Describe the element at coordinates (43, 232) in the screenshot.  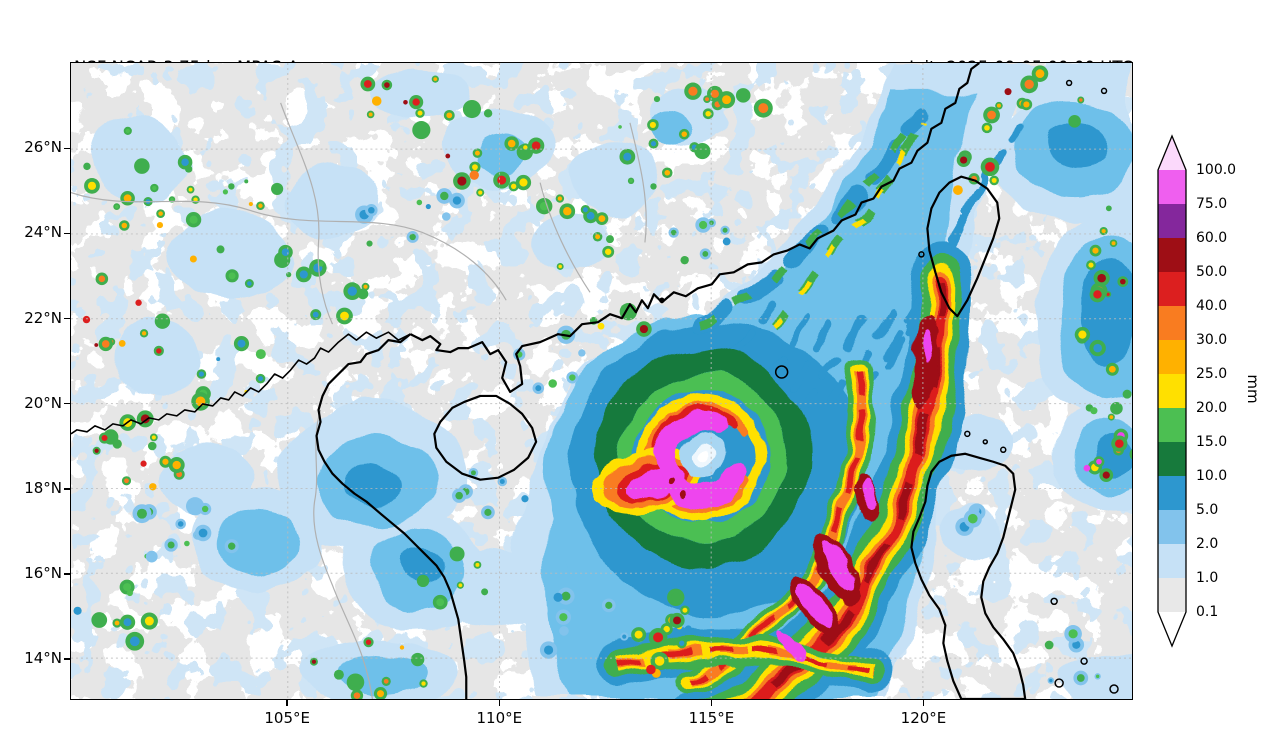
I see `y-axis-tick-label: 24°N` at that location.